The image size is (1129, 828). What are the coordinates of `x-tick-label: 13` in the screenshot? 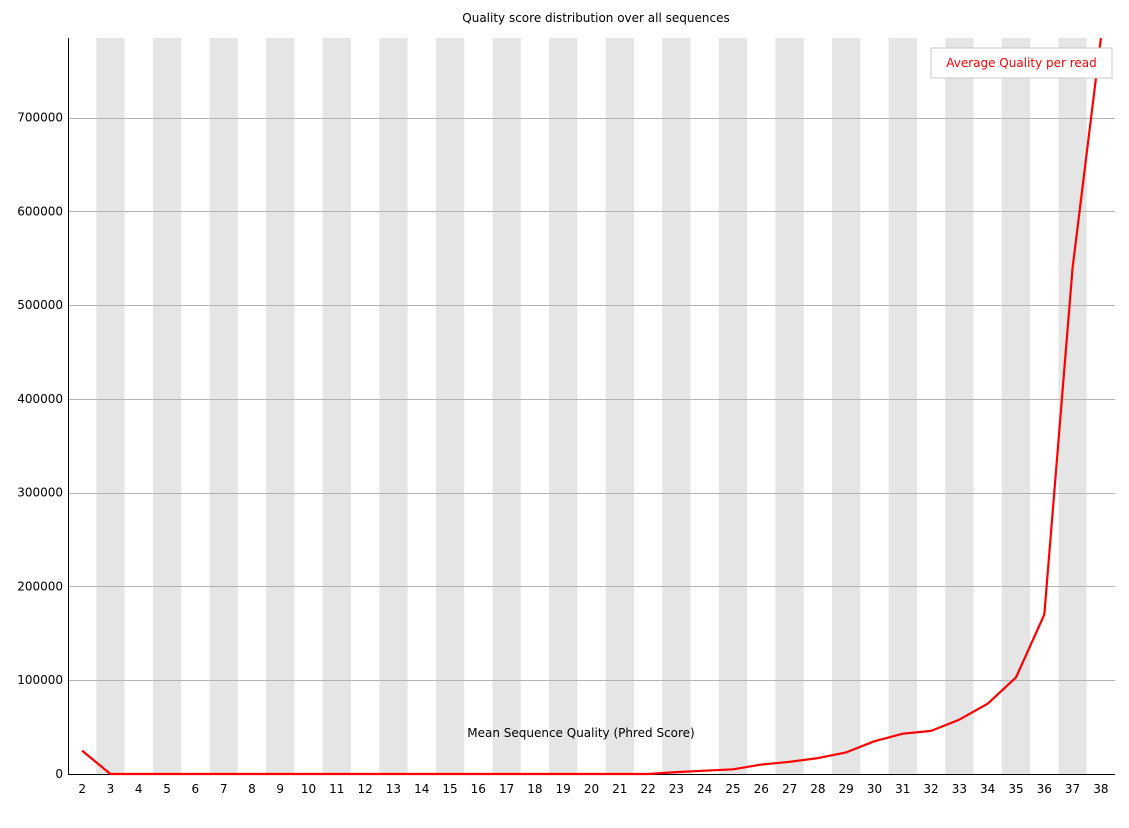 It's located at (393, 789).